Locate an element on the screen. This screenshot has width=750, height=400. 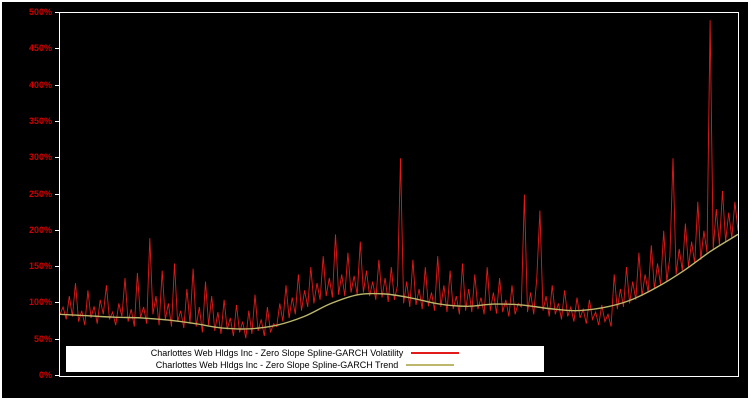
y-tick-label: 100% is located at coordinates (40, 302).